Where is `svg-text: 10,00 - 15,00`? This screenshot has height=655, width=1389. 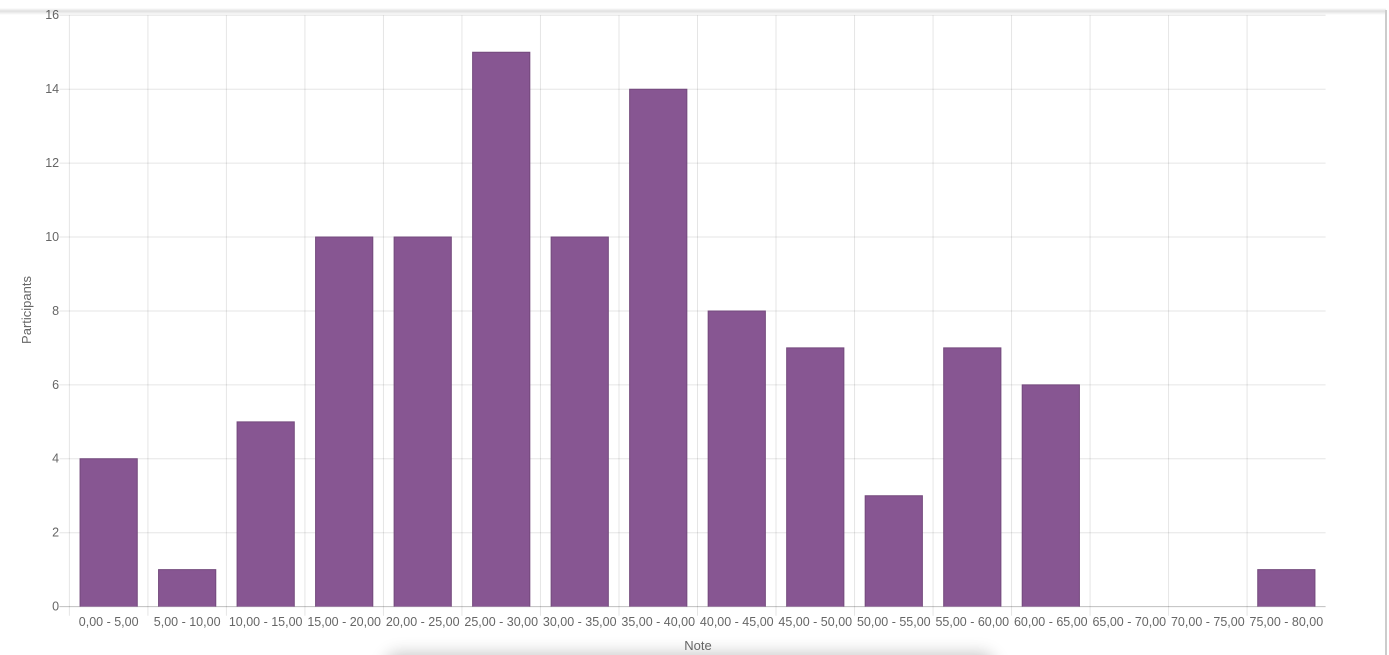
svg-text: 10,00 - 15,00 is located at coordinates (266, 622).